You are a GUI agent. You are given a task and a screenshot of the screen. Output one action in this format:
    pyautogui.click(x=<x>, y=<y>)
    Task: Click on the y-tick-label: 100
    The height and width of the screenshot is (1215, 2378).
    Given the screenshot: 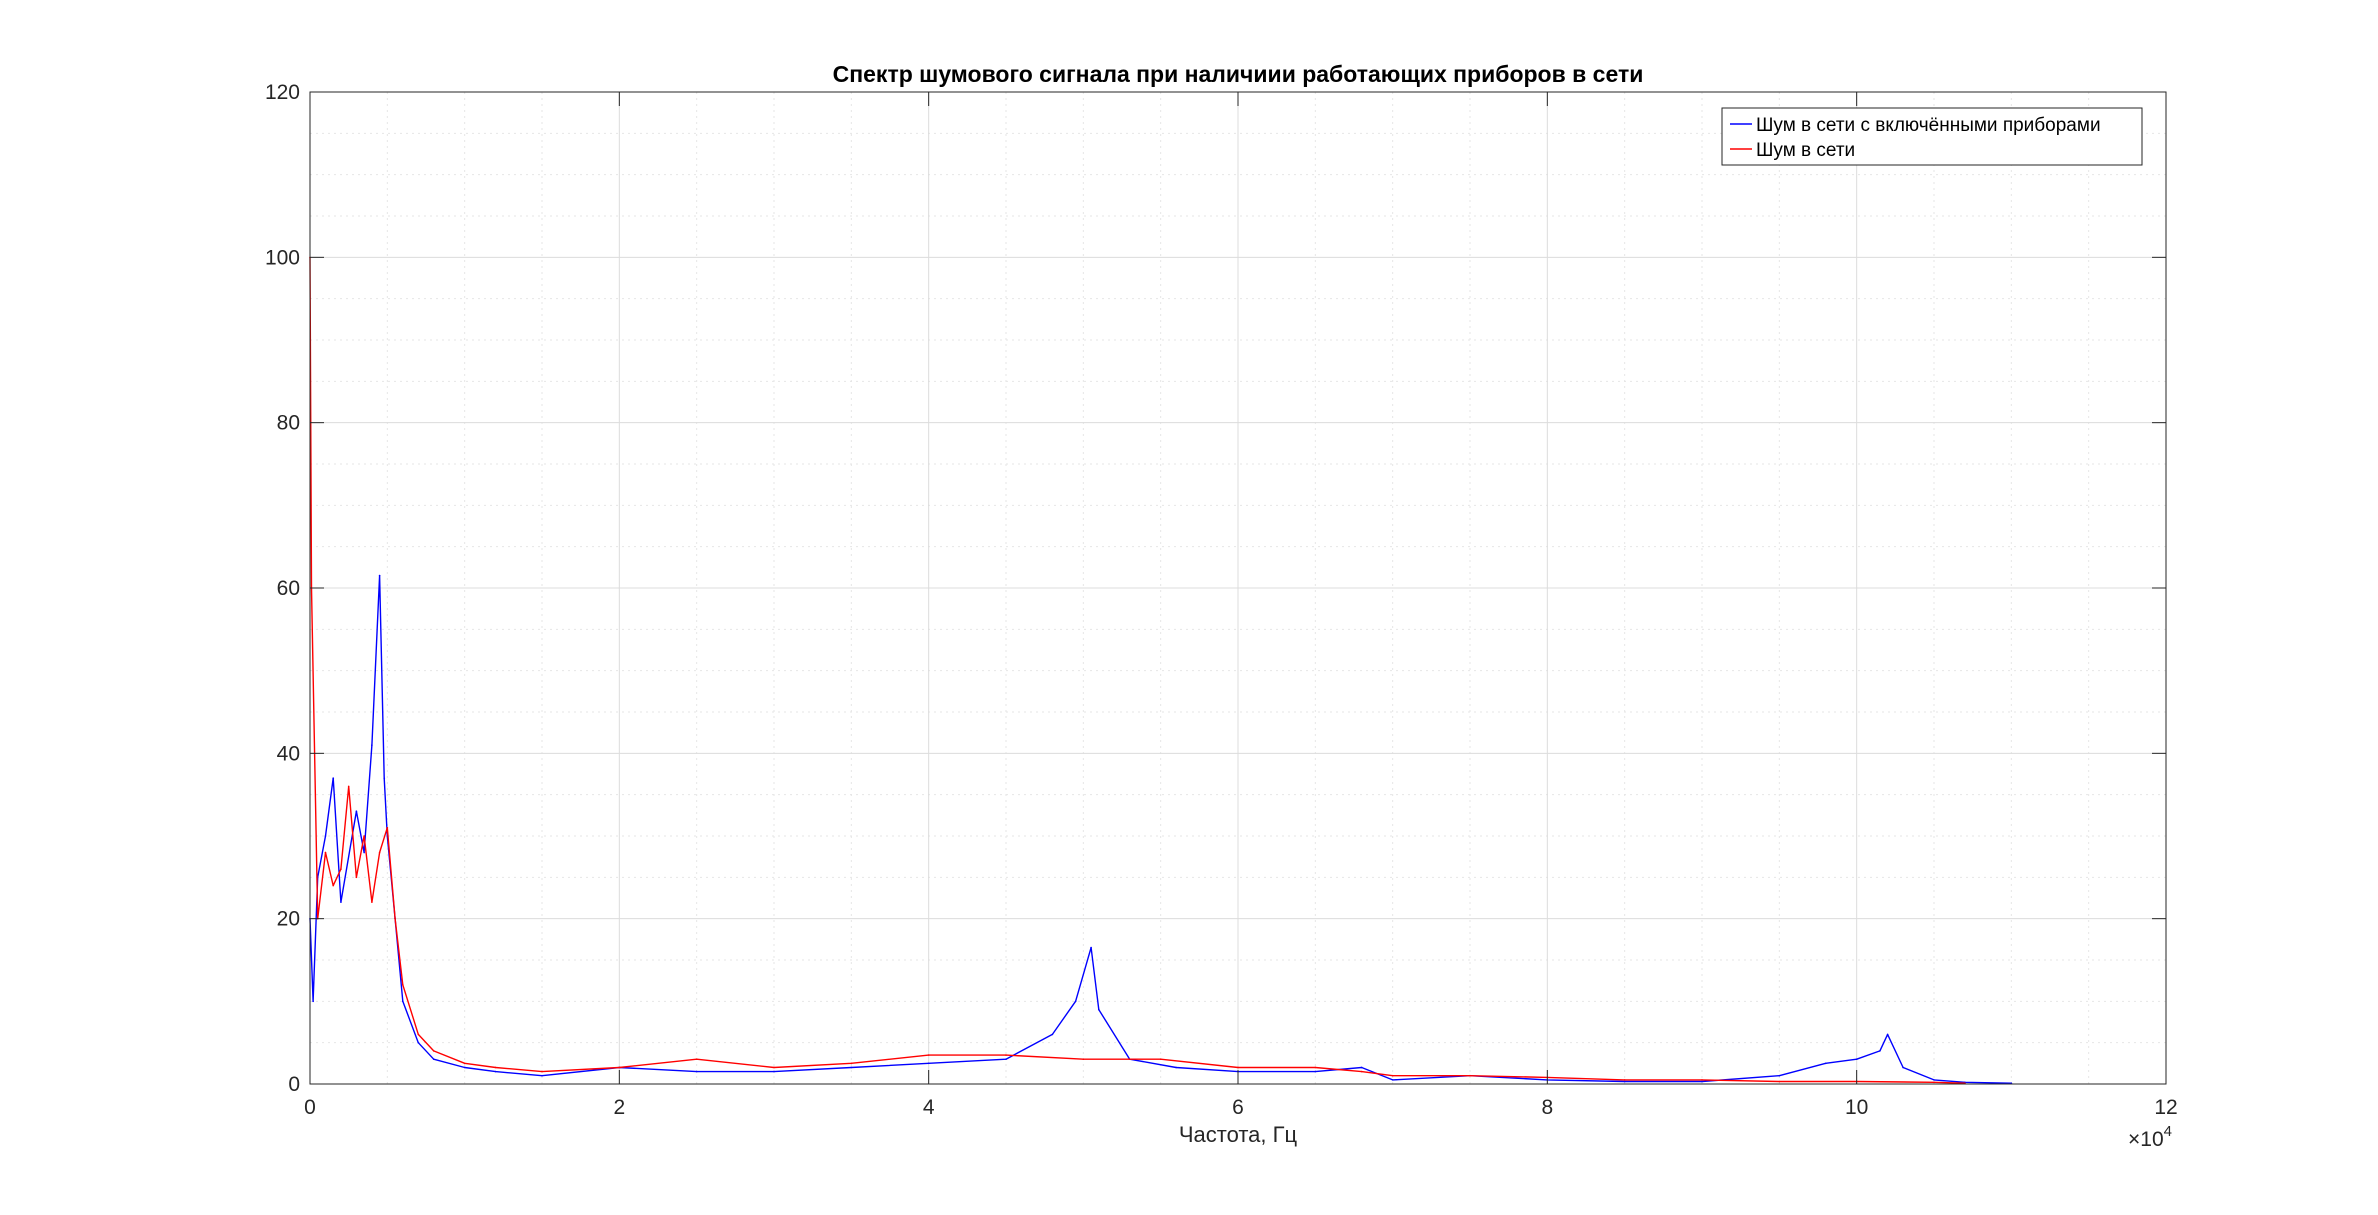 What is the action you would take?
    pyautogui.click(x=282, y=257)
    